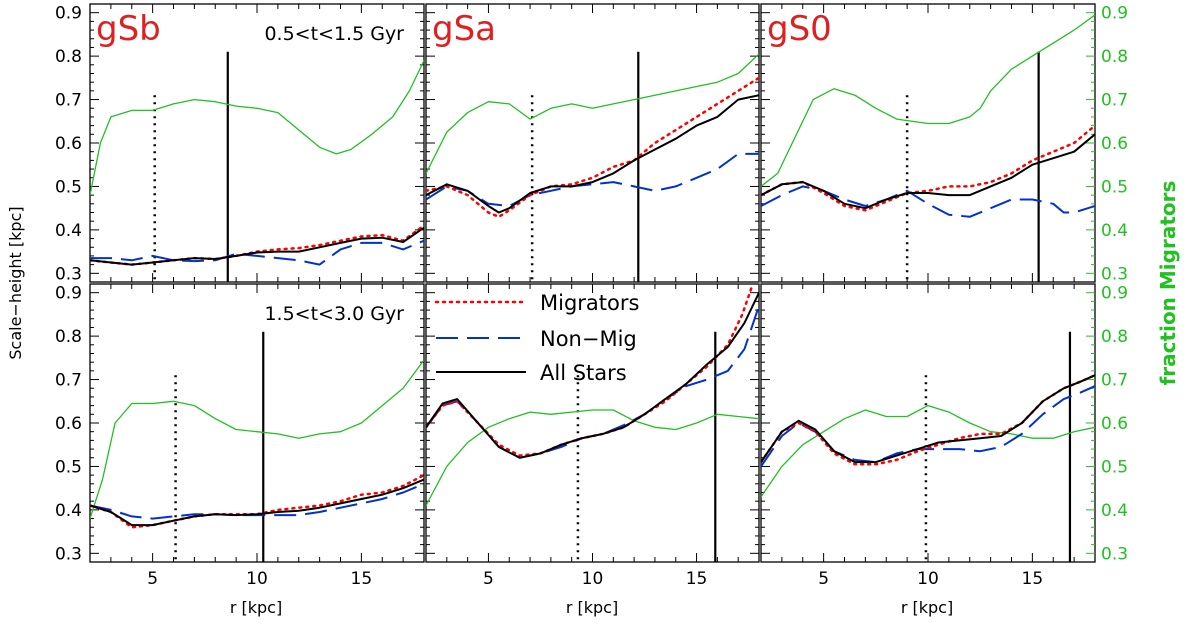 Image resolution: width=1191 pixels, height=631 pixels. What do you see at coordinates (536, 338) in the screenshot?
I see `legend: Migrators Non−Mig All Stars` at bounding box center [536, 338].